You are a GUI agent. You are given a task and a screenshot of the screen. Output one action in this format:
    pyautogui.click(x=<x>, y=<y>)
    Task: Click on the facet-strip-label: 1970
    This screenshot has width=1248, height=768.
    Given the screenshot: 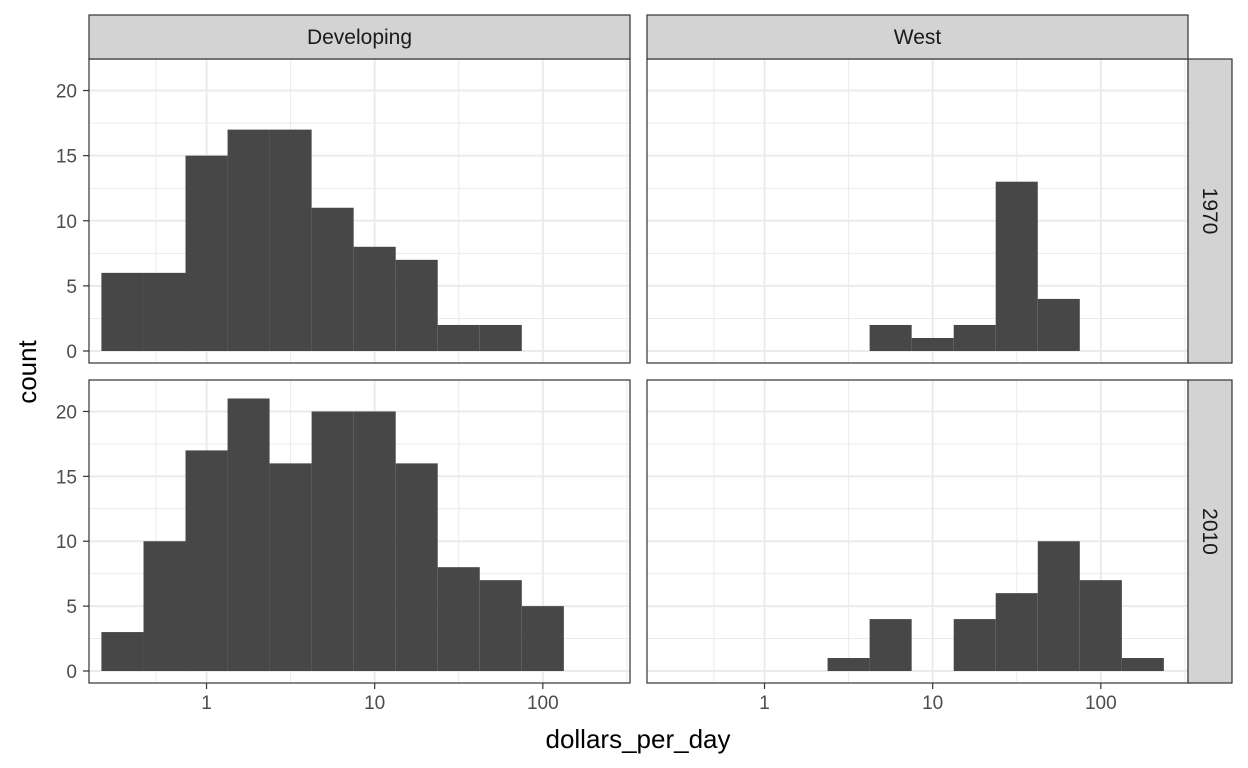 What is the action you would take?
    pyautogui.click(x=1209, y=211)
    